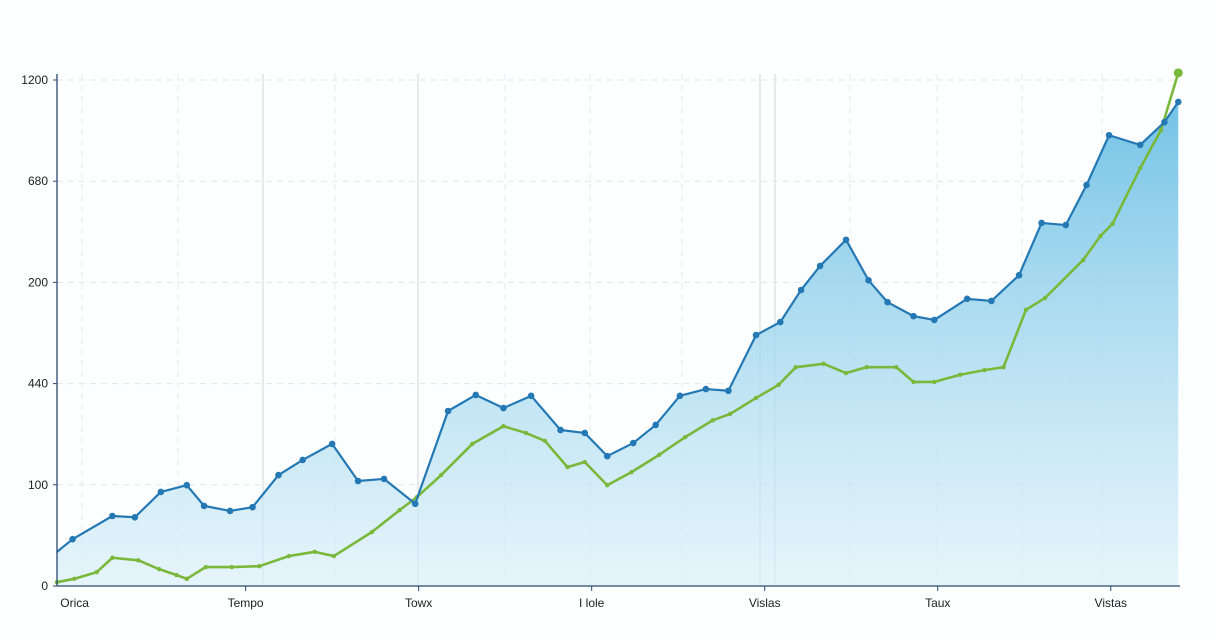 This screenshot has height=640, width=1216. What do you see at coordinates (74, 603) in the screenshot?
I see `x-tick-label: Orica` at bounding box center [74, 603].